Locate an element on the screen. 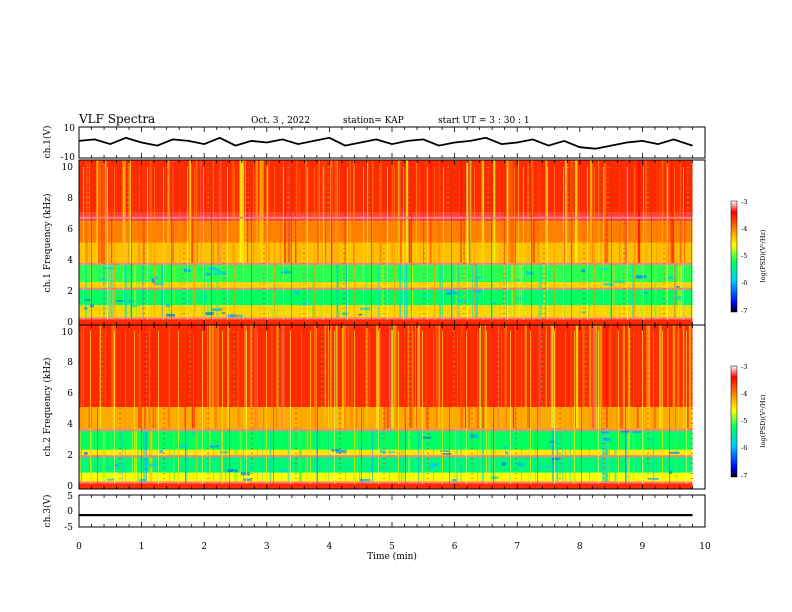 This screenshot has width=792, height=612. time-axis-ticks: 0 1 2 3 4 5 6 7 8 9 10 is located at coordinates (393, 547).